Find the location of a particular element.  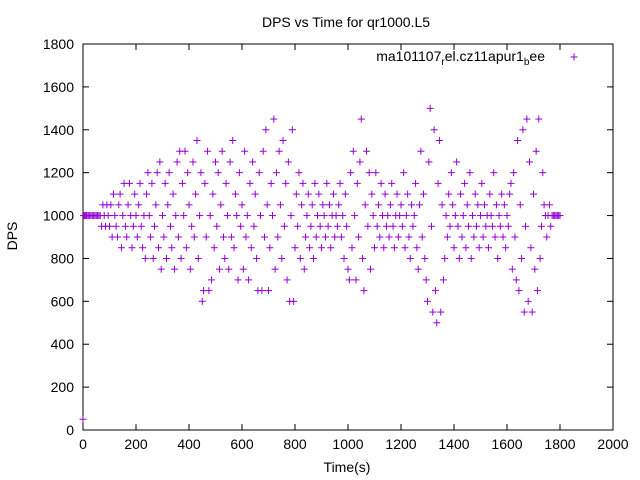

x-tick-label: 1800 is located at coordinates (559, 444).